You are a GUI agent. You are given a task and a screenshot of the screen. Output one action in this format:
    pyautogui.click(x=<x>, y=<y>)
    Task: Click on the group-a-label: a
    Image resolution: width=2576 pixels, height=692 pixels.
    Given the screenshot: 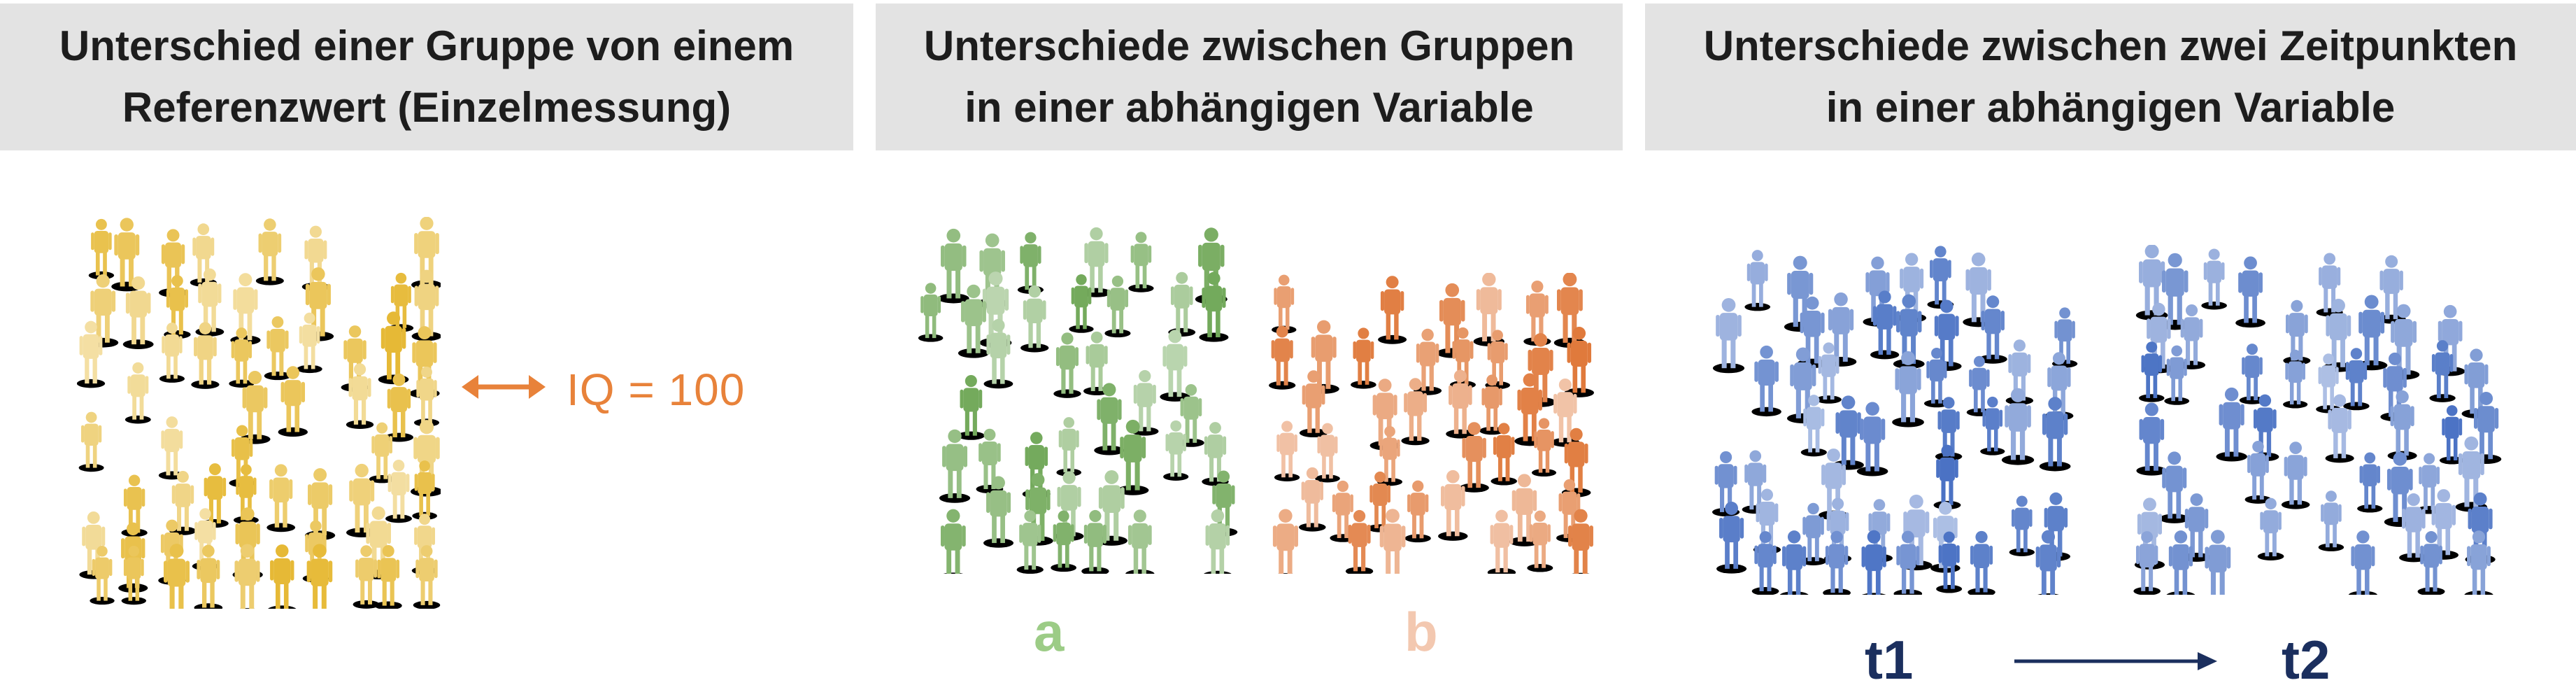 What is the action you would take?
    pyautogui.click(x=1049, y=632)
    